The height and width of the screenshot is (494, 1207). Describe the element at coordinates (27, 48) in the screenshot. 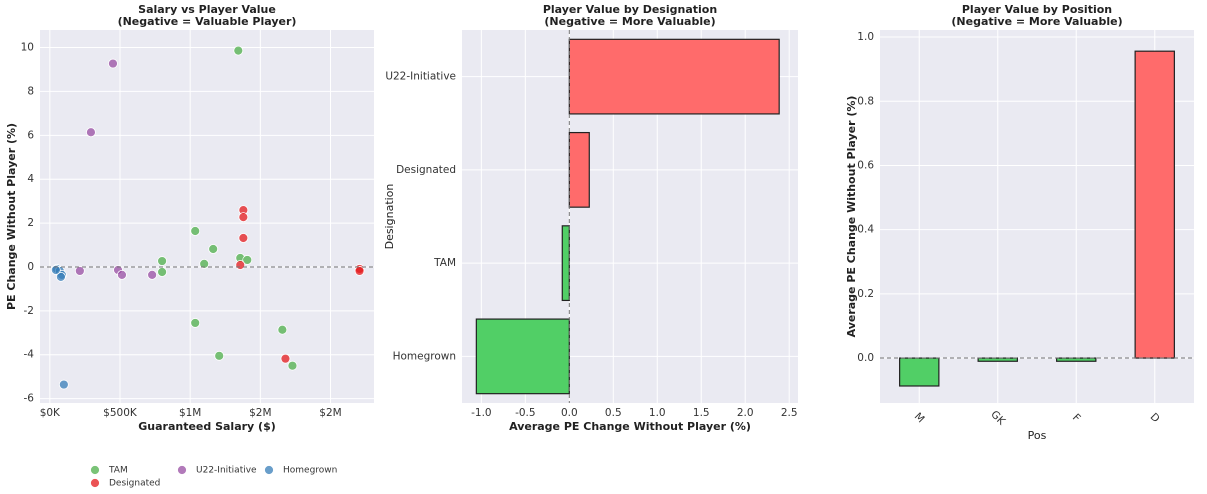

I see `y-tick-label: 10` at that location.